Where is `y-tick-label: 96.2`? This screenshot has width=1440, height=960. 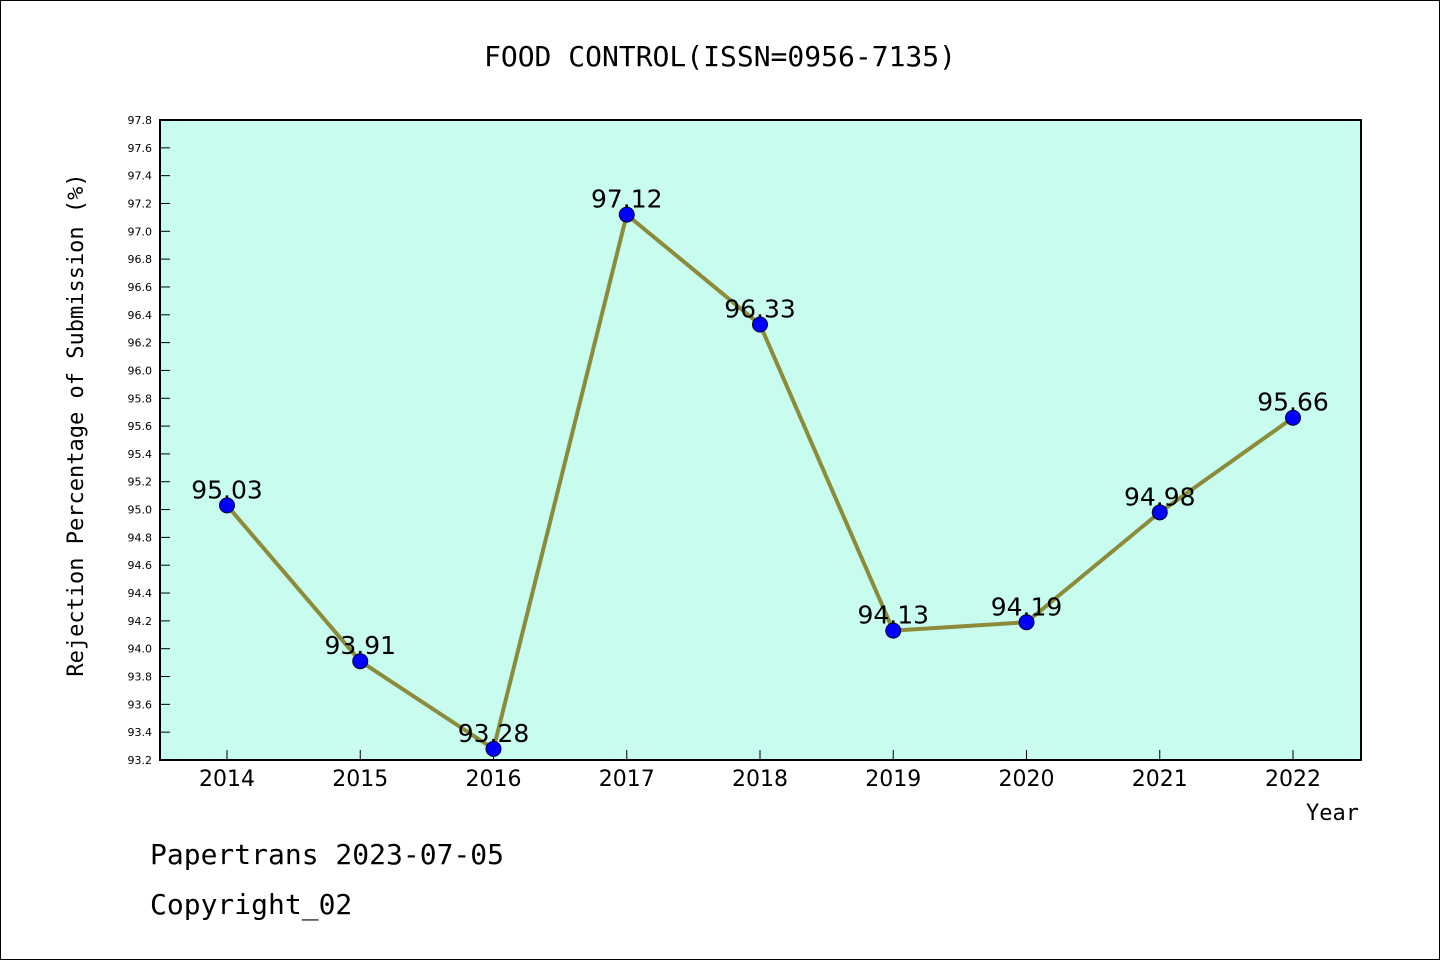
y-tick-label: 96.2 is located at coordinates (140, 343).